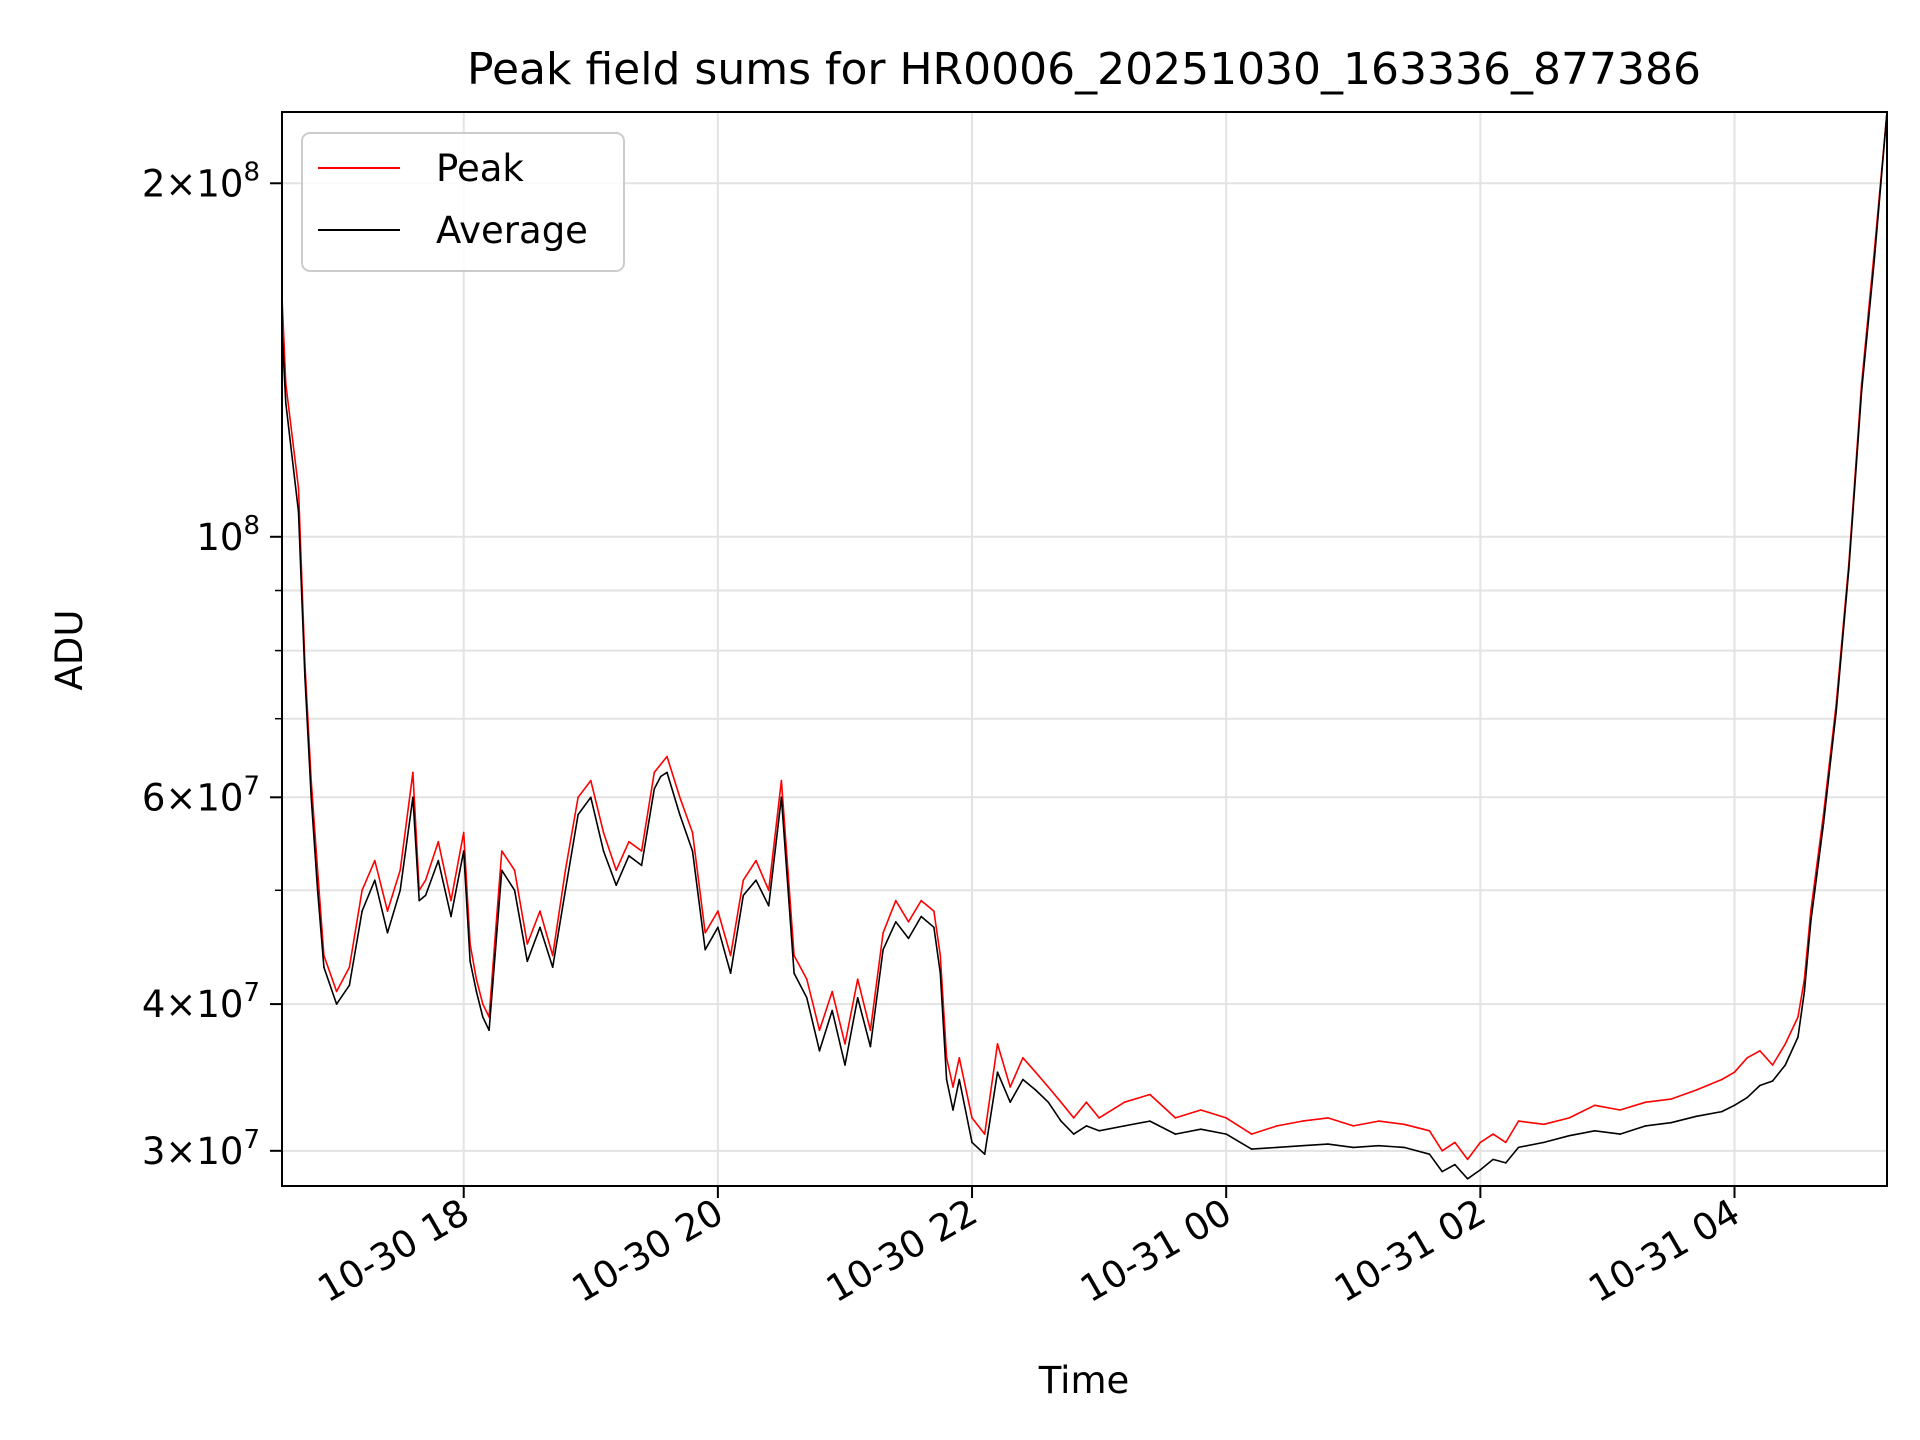 This screenshot has height=1440, width=1920. I want to click on legend-label-average: Average, so click(512, 230).